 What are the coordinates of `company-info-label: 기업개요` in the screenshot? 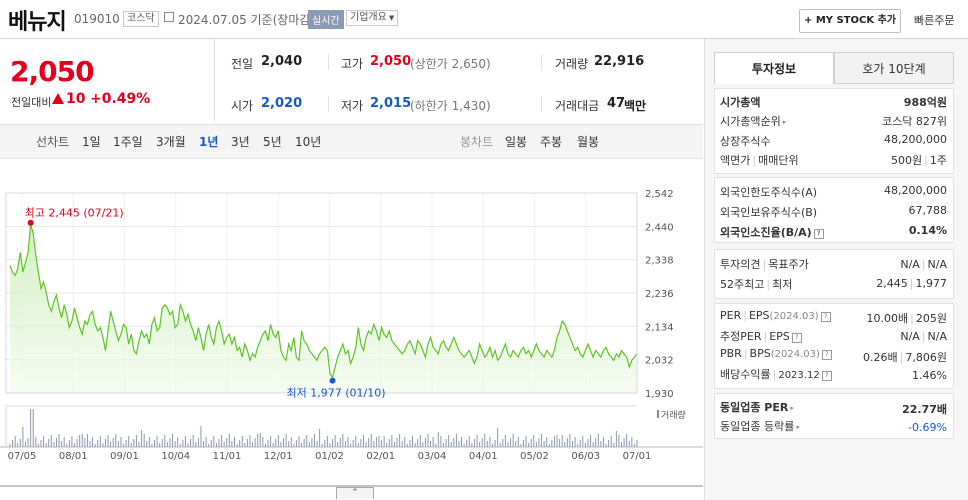 It's located at (368, 17).